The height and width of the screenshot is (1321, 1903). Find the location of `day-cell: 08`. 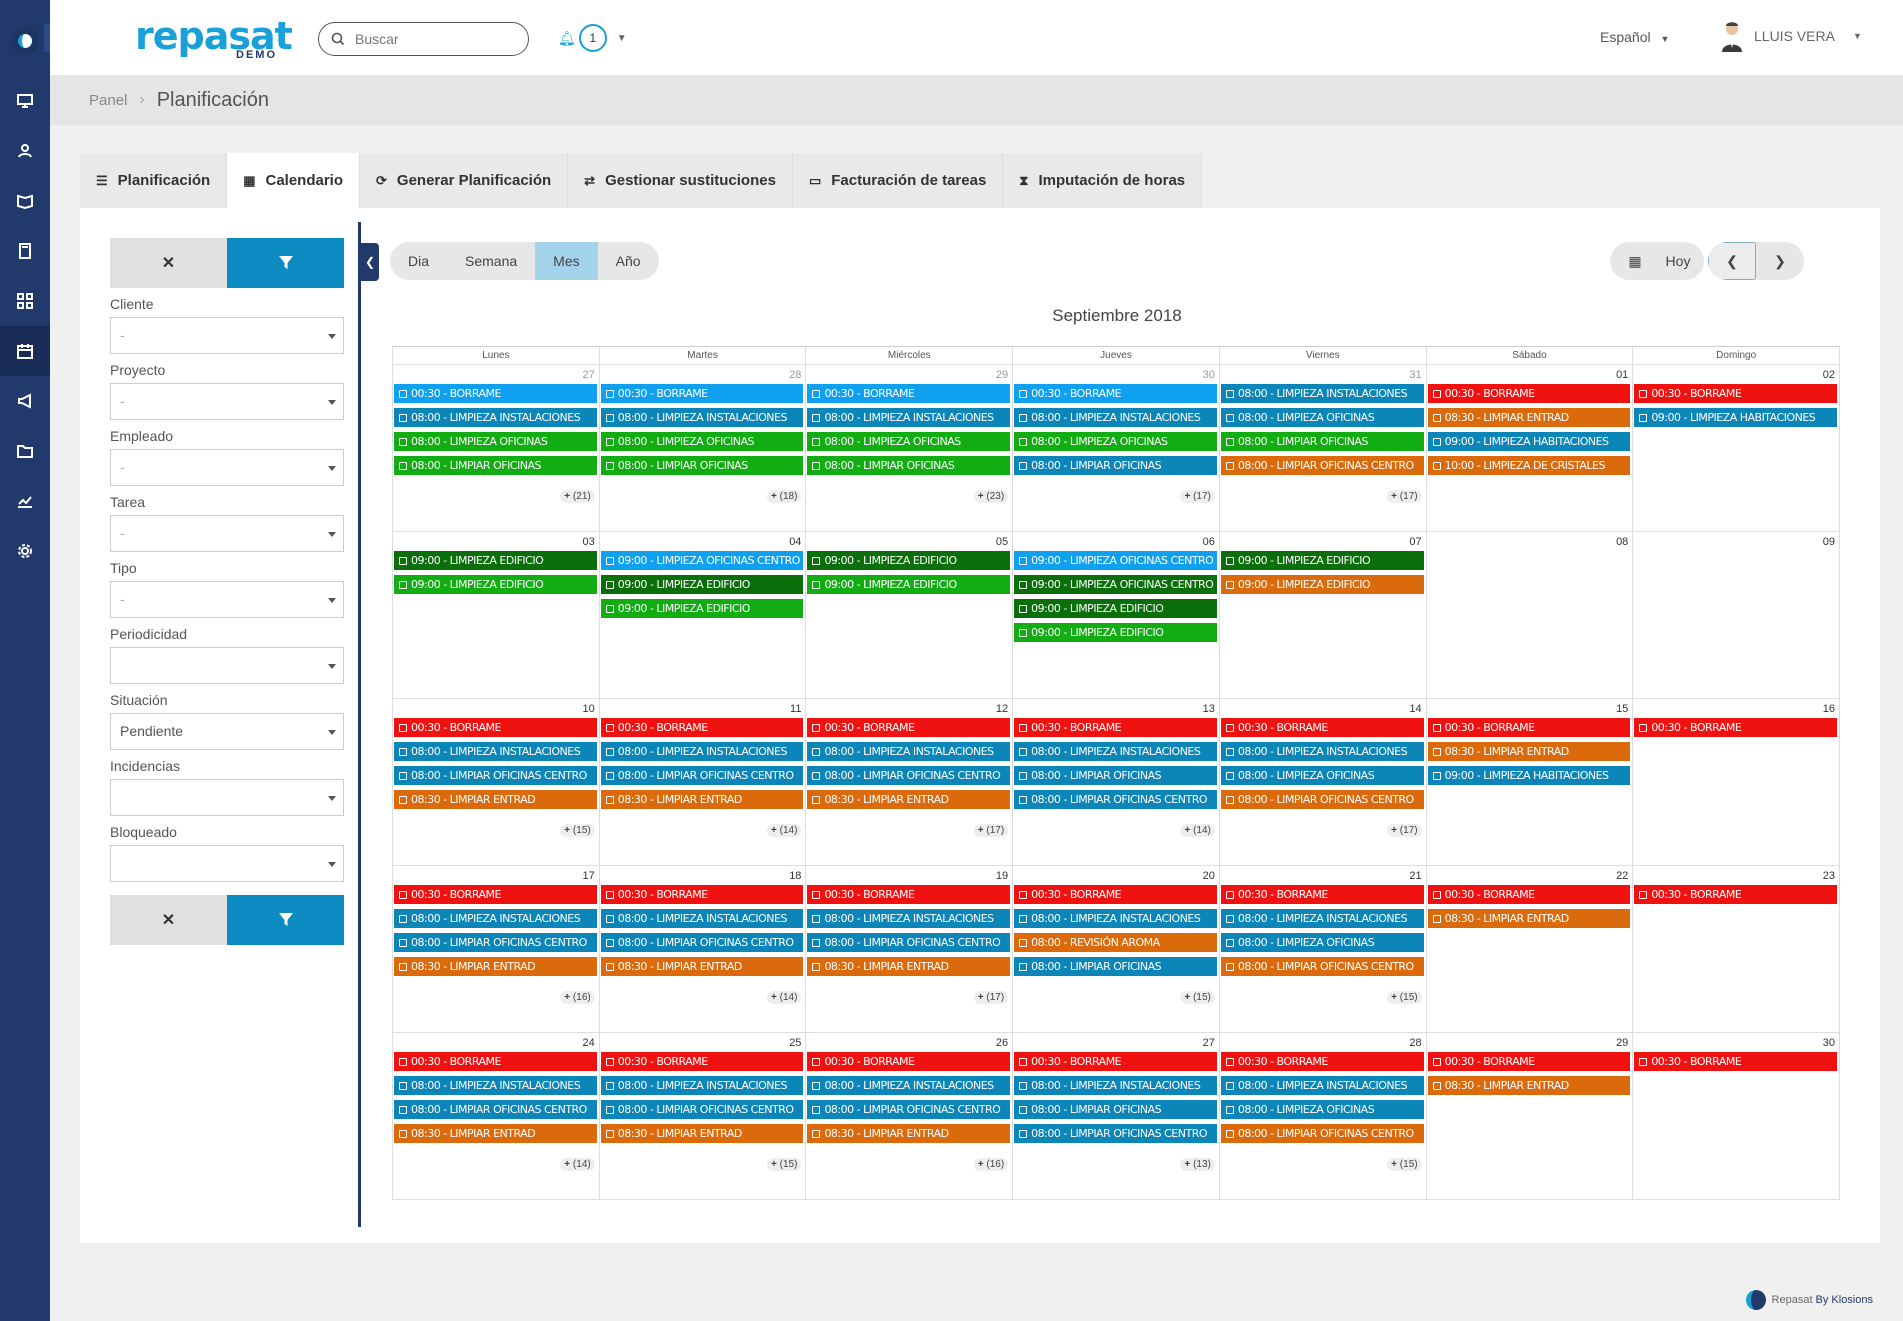

day-cell: 08 is located at coordinates (1530, 615).